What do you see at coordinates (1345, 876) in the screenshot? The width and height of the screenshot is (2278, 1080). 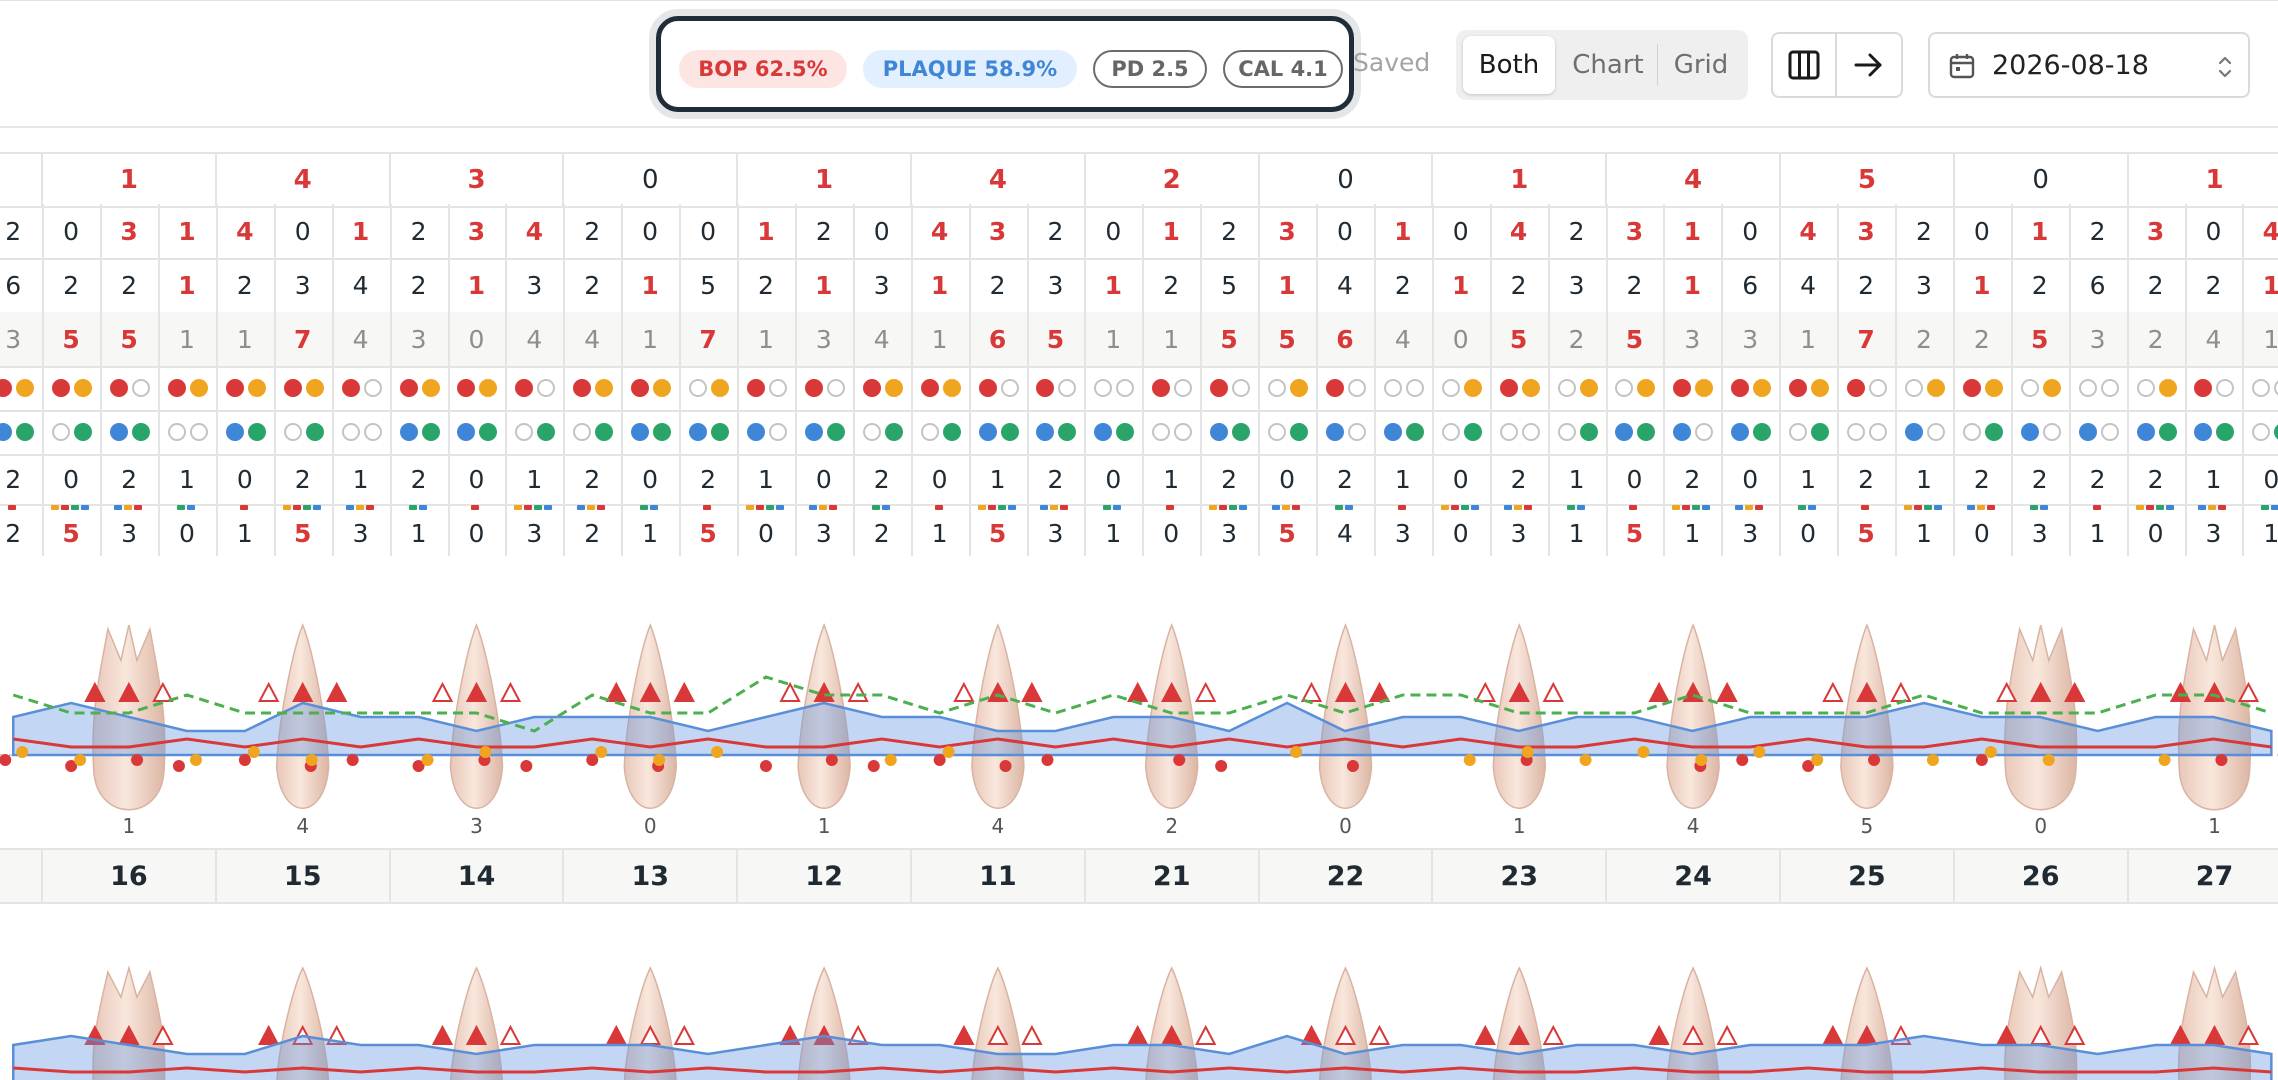 I see `tooth-number: 22` at bounding box center [1345, 876].